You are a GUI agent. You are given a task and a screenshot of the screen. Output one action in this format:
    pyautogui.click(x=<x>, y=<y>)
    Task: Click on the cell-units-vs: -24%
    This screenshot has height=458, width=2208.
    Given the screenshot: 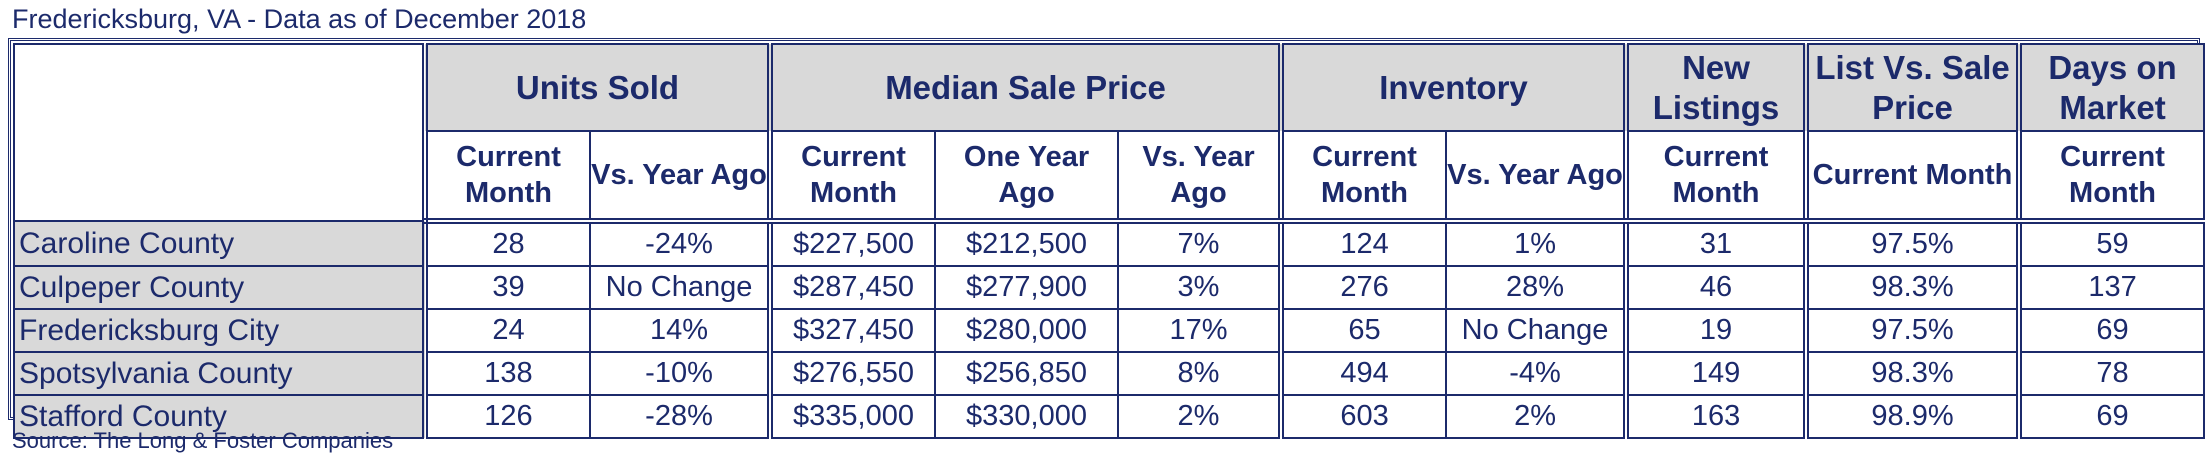 What is the action you would take?
    pyautogui.click(x=680, y=243)
    